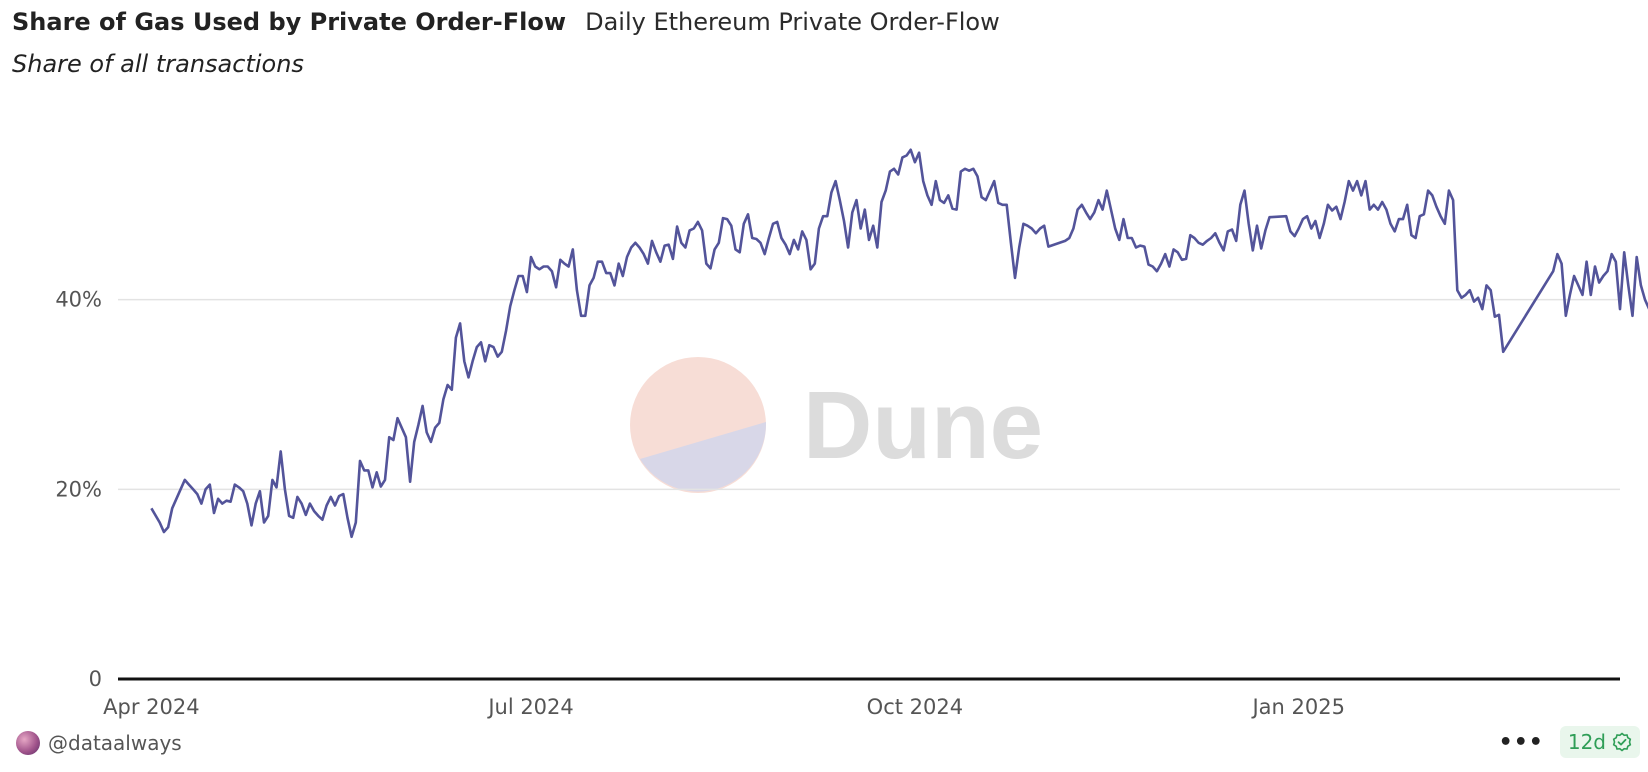 This screenshot has width=1648, height=772. I want to click on x-tick-label: Jan 2025, so click(1297, 707).